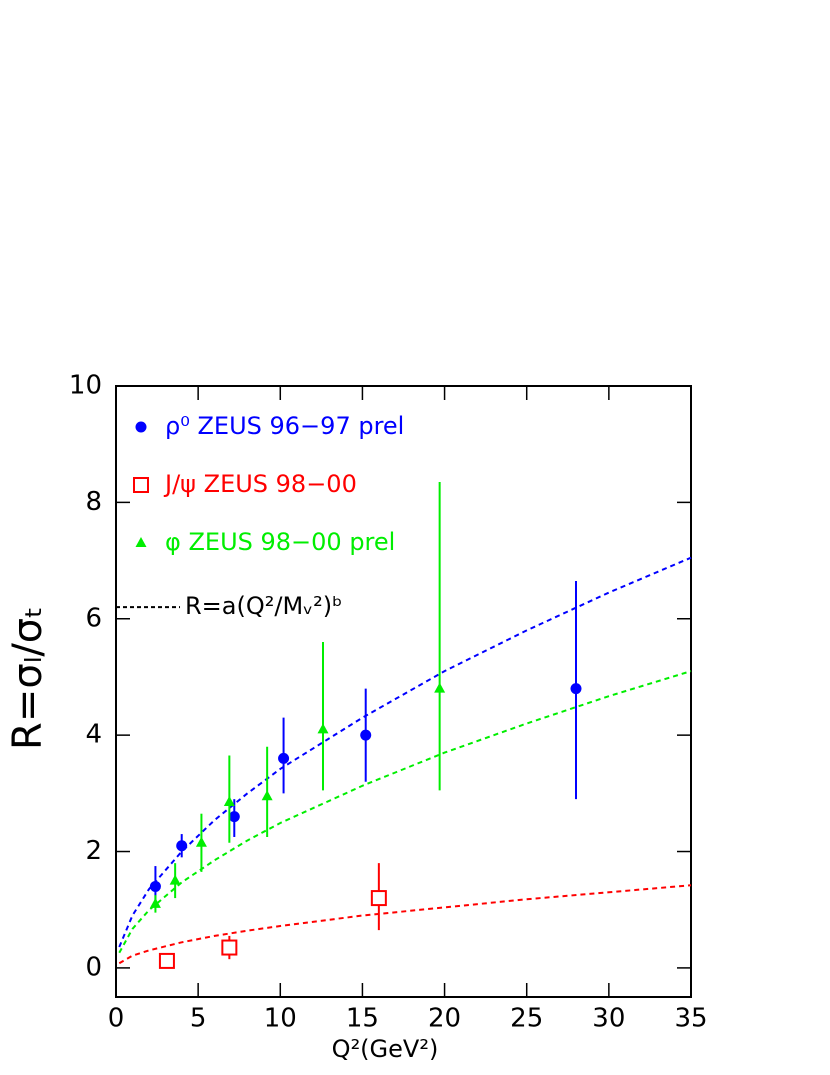 This screenshot has height=1075, width=830. What do you see at coordinates (263, 606) in the screenshot?
I see `fit-legend-label: R=a(Q²/Mᵥ²)ᵇ` at bounding box center [263, 606].